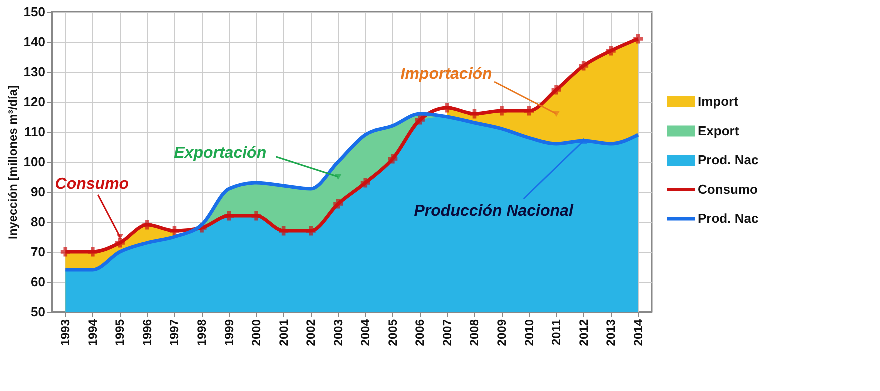 Image resolution: width=880 pixels, height=391 pixels. Describe the element at coordinates (35, 72) in the screenshot. I see `y-tick-label: 130` at that location.